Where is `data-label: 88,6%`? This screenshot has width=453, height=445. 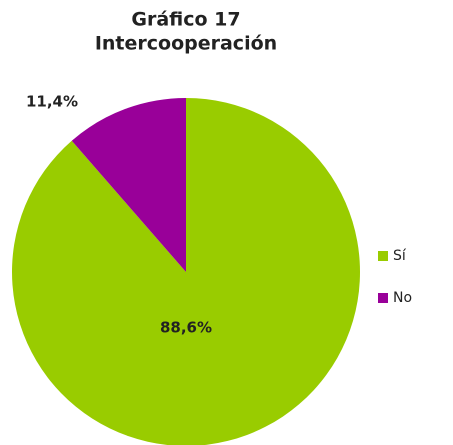 data-label: 88,6% is located at coordinates (186, 328).